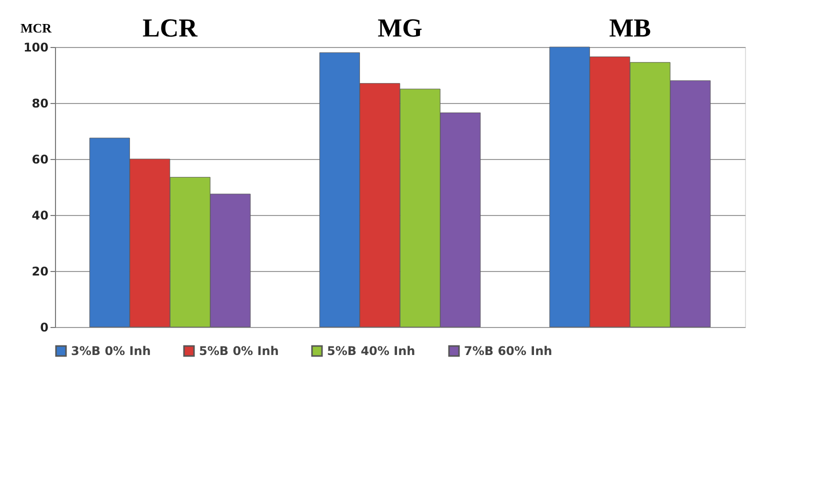 Image resolution: width=813 pixels, height=478 pixels. What do you see at coordinates (40, 215) in the screenshot?
I see `y-tick-label: 40` at bounding box center [40, 215].